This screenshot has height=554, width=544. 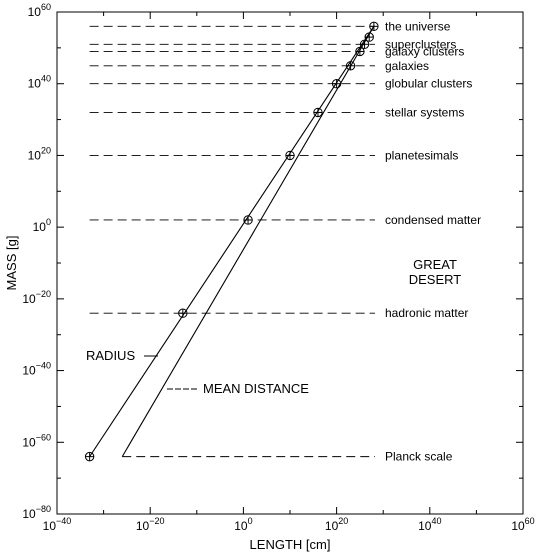 I want to click on y-tick-label: 10−60, so click(x=36, y=440).